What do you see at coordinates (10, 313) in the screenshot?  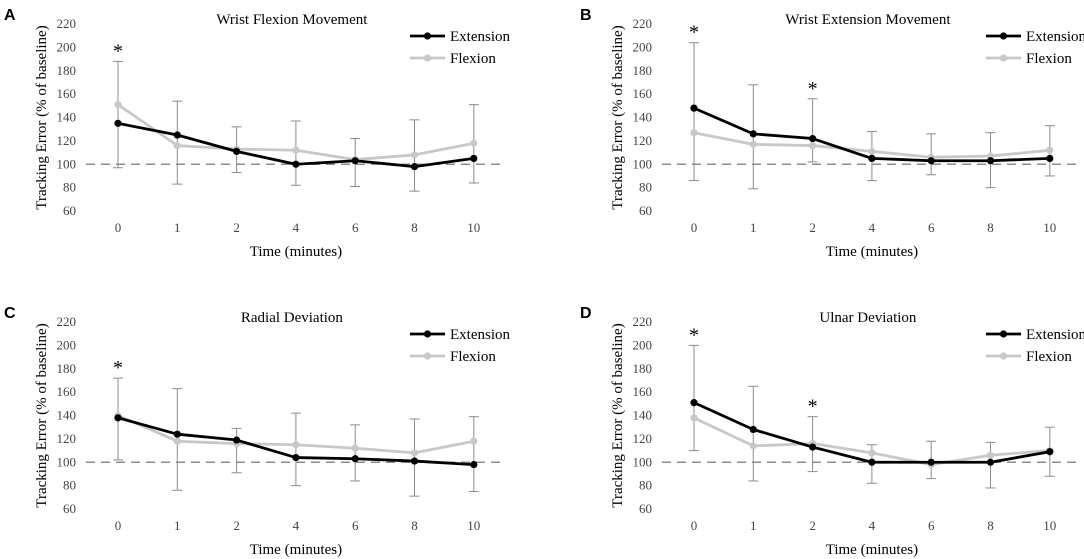 I see `panel-letter: C` at bounding box center [10, 313].